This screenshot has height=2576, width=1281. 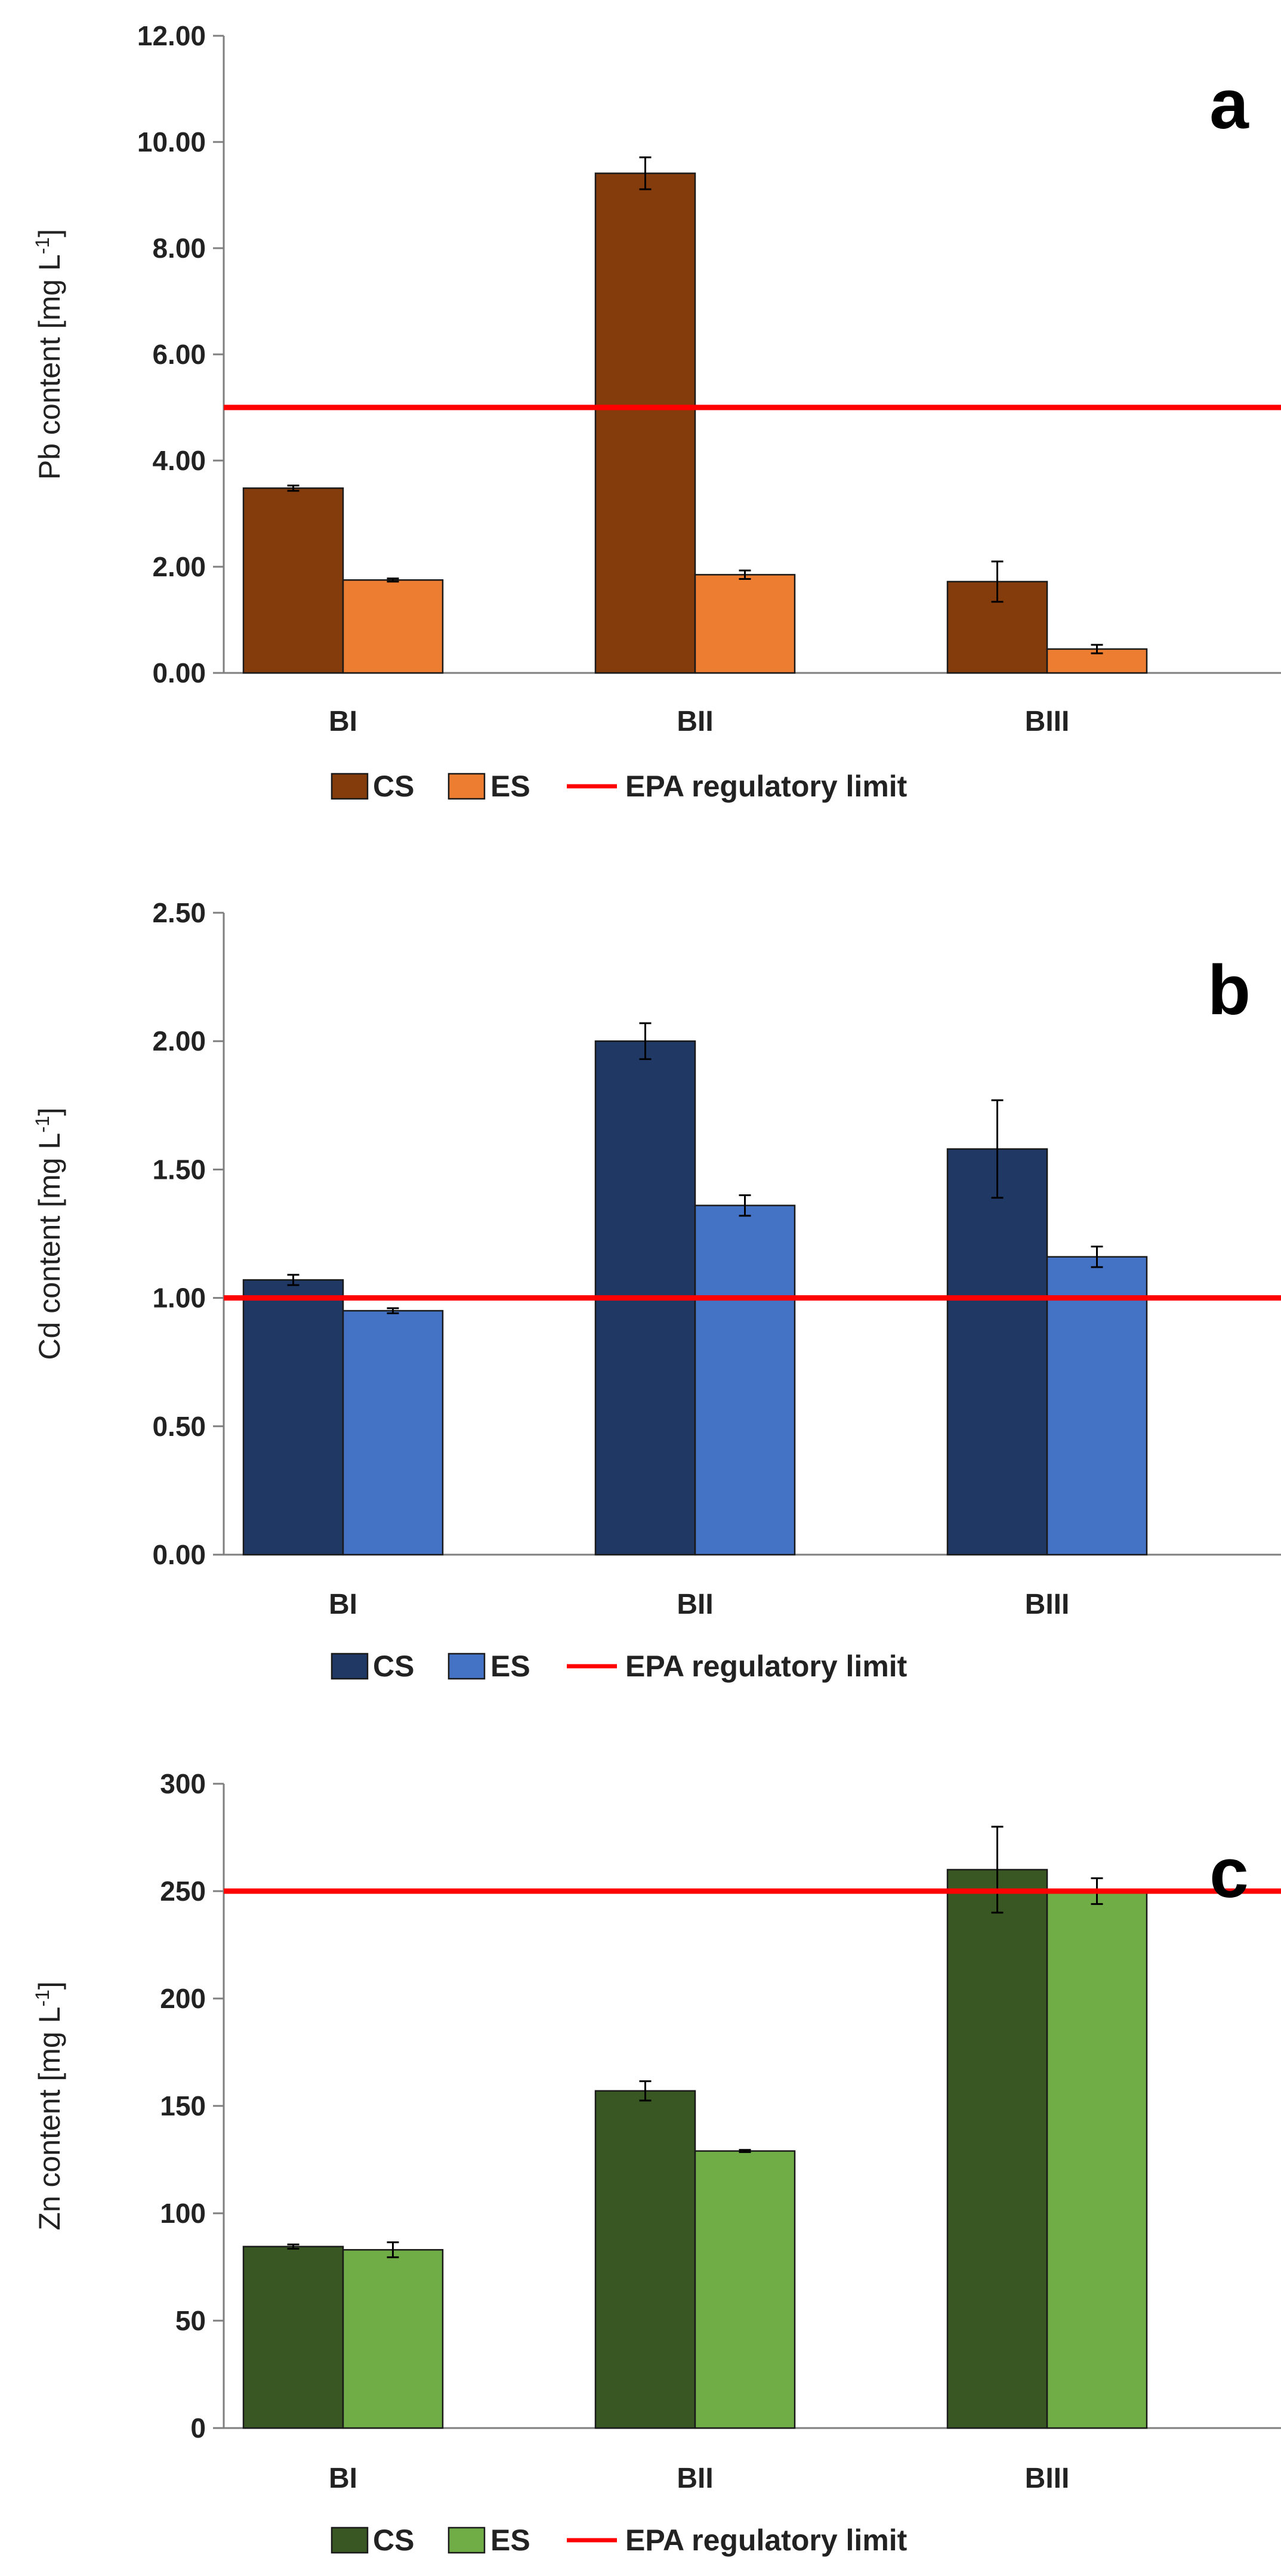 What do you see at coordinates (179, 461) in the screenshot?
I see `y-tick-label: 4.00` at bounding box center [179, 461].